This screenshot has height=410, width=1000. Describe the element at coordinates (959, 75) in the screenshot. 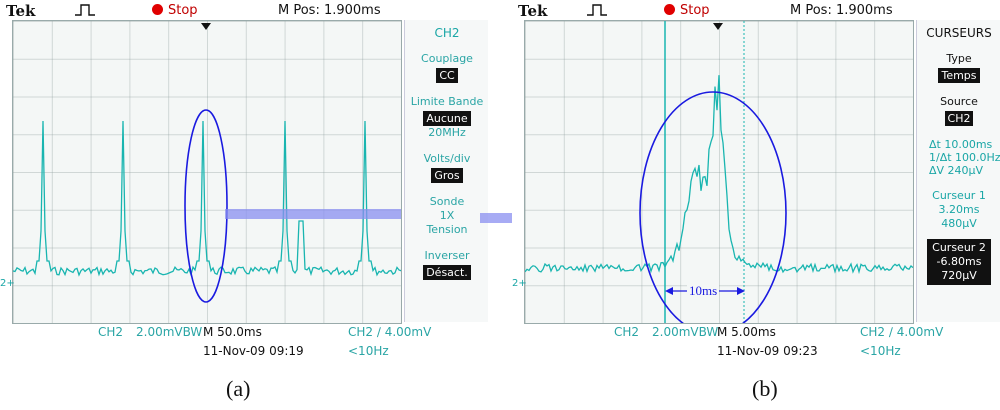

I see `type-value: Temps` at that location.